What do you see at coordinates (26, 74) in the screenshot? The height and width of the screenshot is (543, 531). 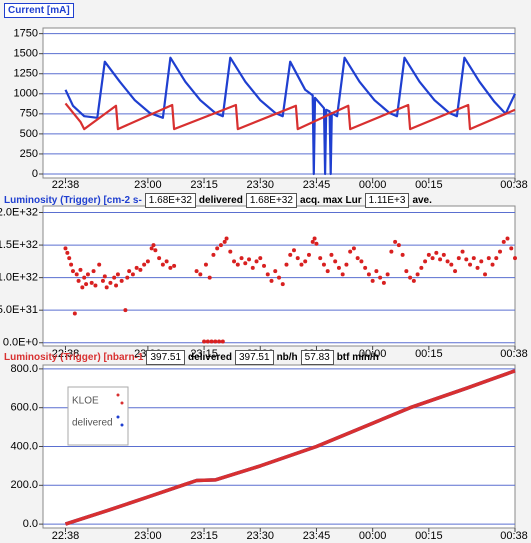 I see `y-tick-label: 1250` at bounding box center [26, 74].